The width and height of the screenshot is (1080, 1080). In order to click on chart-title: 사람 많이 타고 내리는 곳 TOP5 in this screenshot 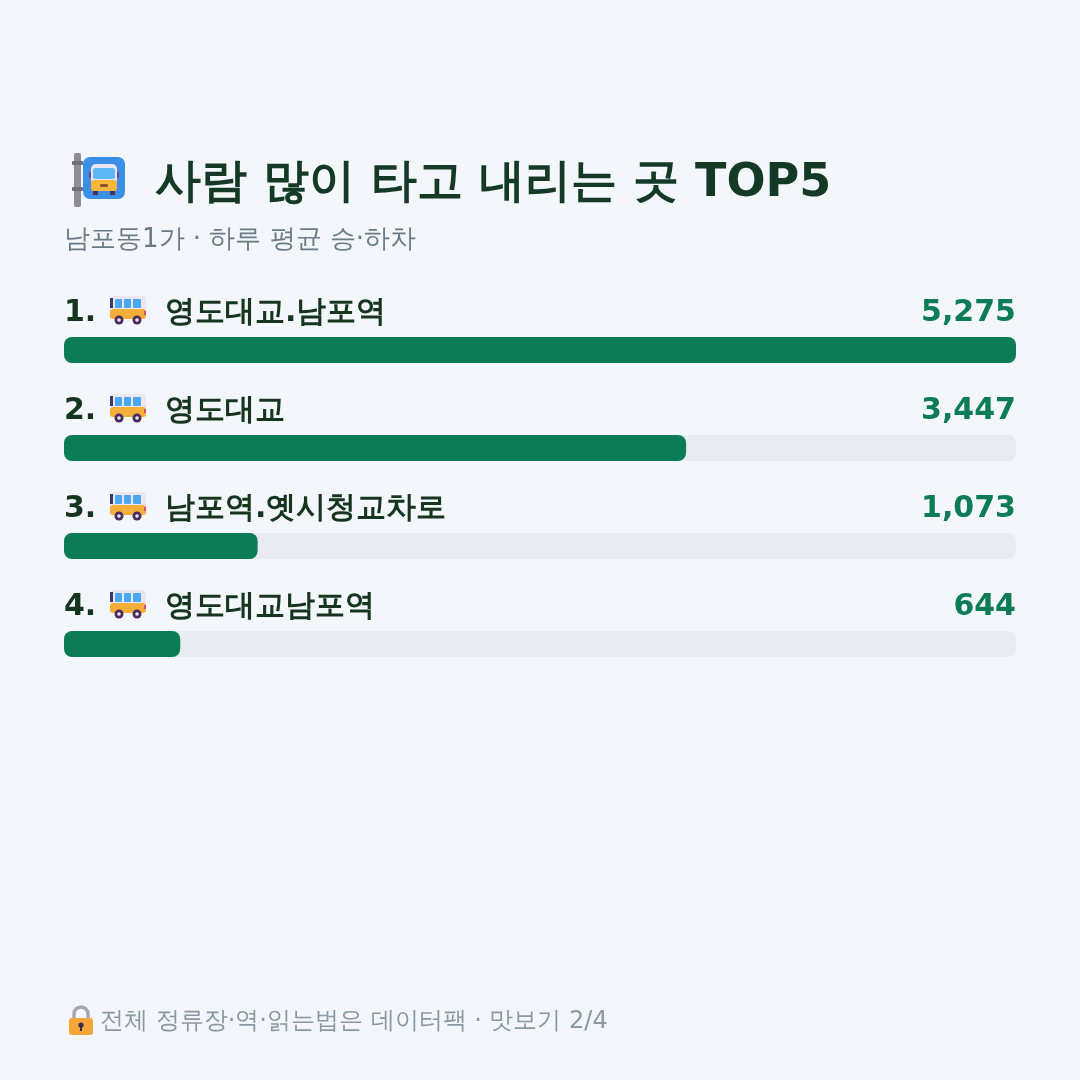, I will do `click(493, 180)`.